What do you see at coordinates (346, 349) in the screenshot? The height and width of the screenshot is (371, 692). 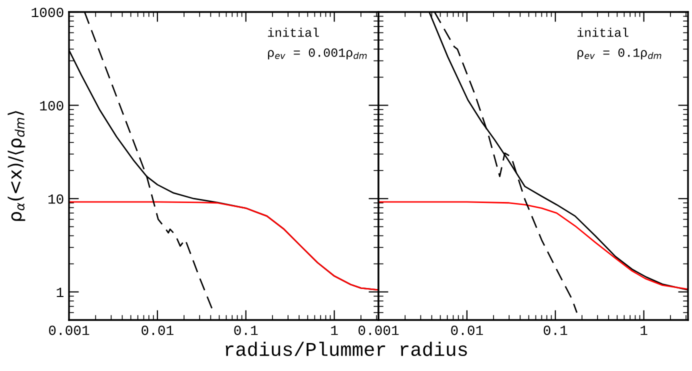 I see `x-axis-title: radius/Plummer radius` at bounding box center [346, 349].